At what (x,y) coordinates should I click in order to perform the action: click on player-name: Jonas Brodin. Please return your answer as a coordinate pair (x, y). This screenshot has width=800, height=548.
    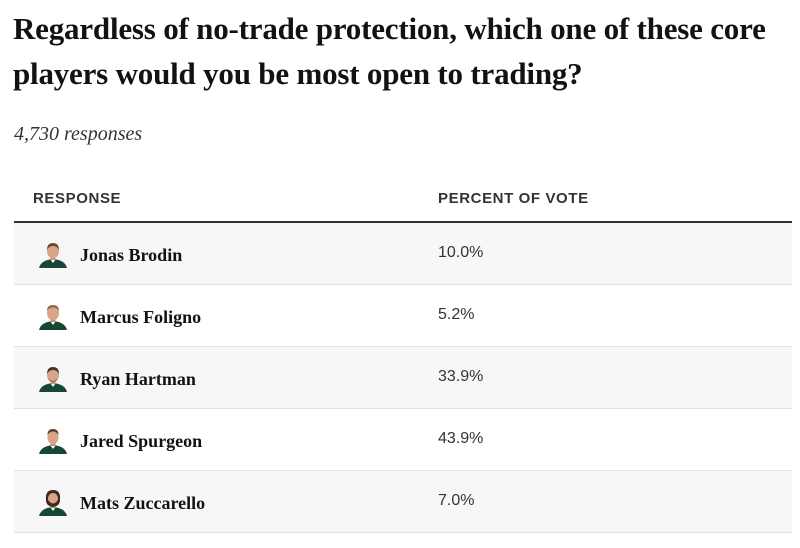
    Looking at the image, I should click on (131, 255).